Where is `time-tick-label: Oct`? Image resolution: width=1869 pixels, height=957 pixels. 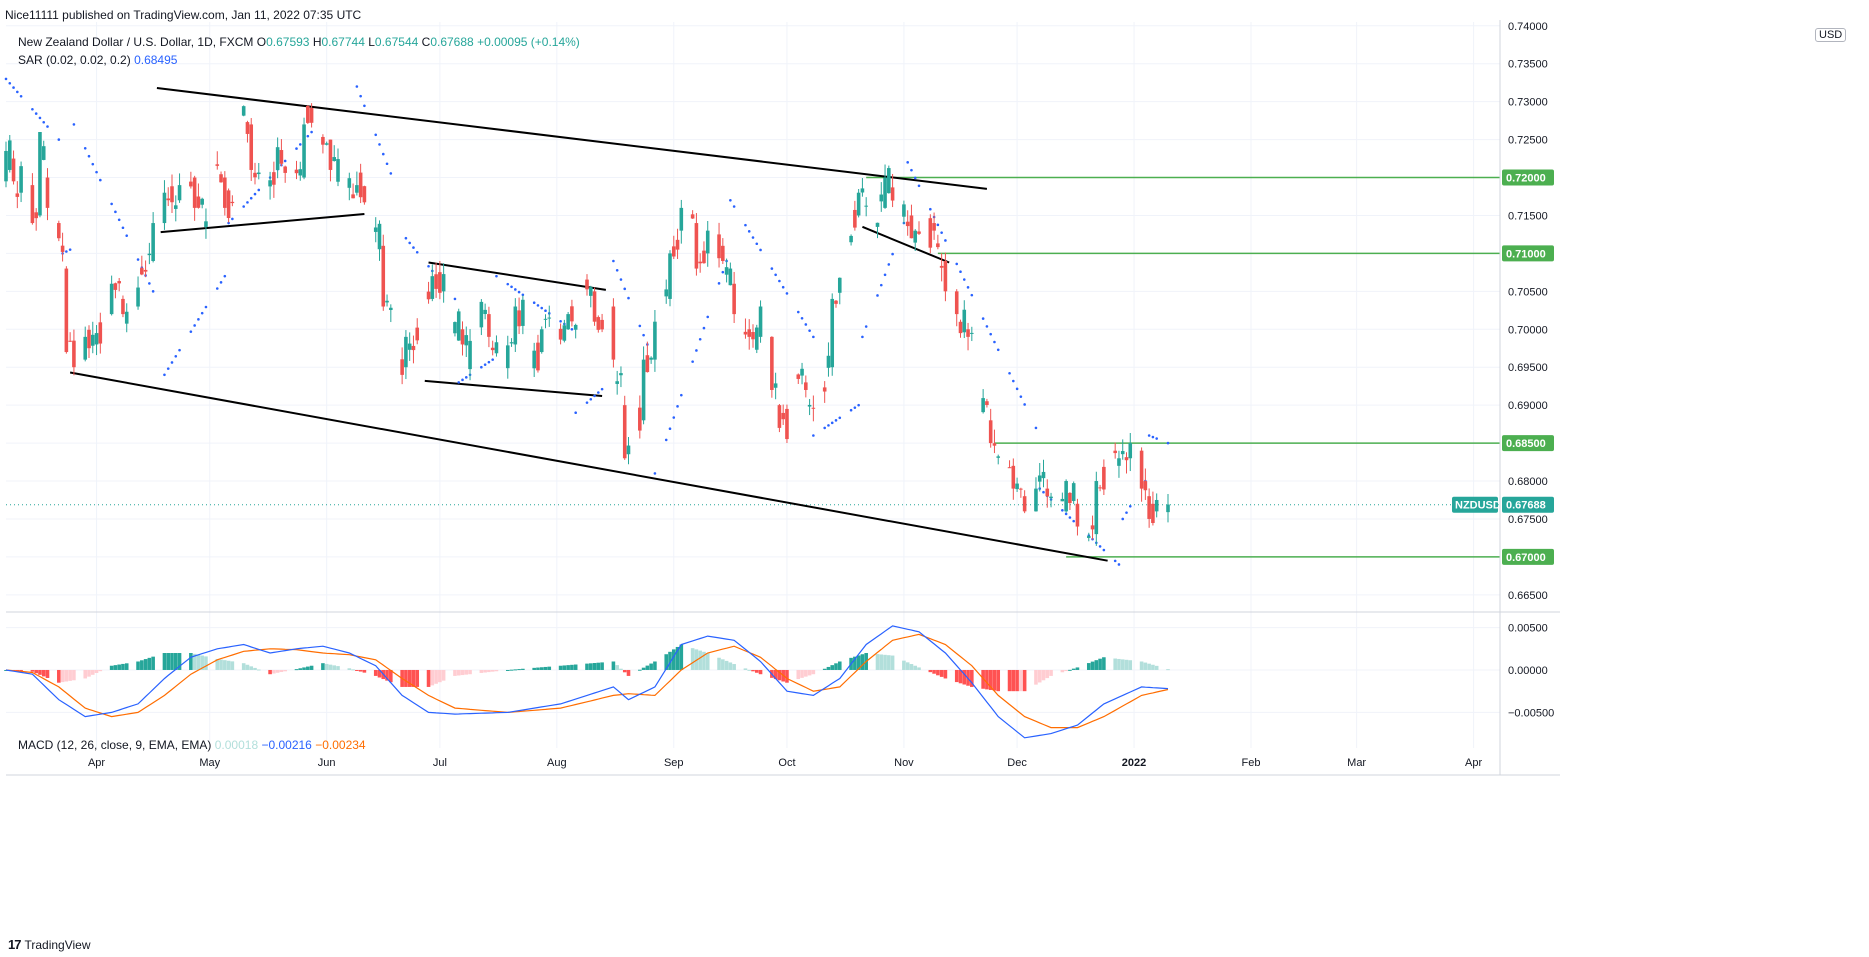 time-tick-label: Oct is located at coordinates (786, 763).